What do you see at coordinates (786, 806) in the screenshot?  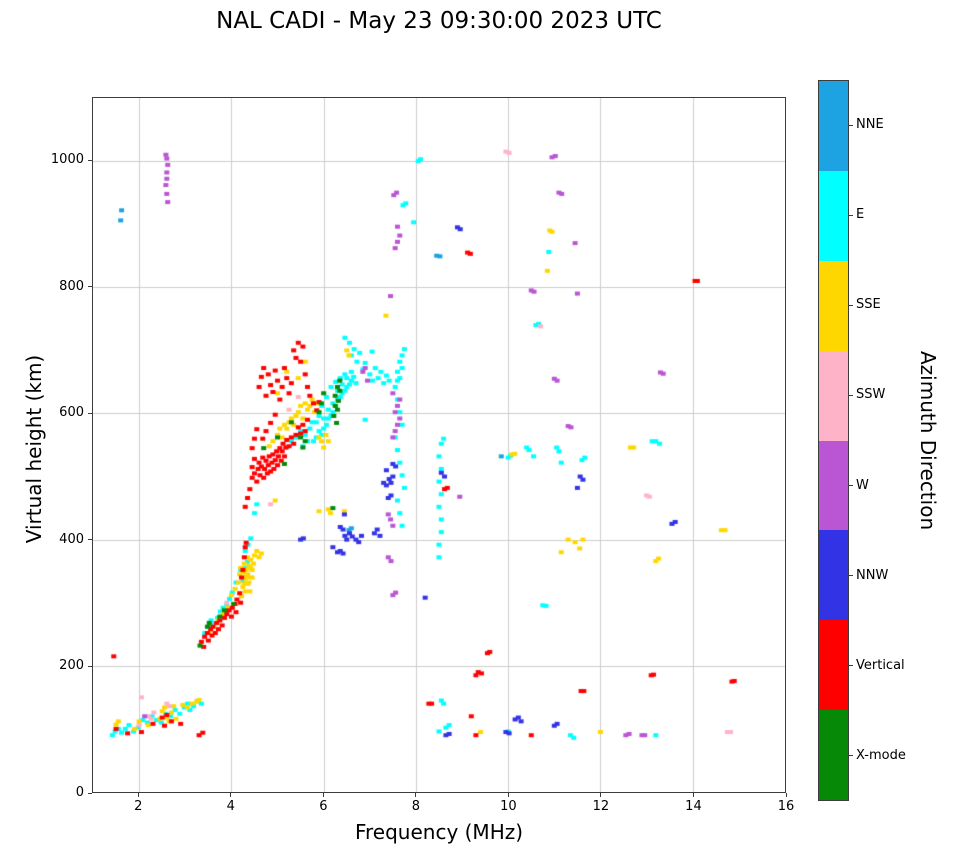 I see `x-tick-label: 16` at bounding box center [786, 806].